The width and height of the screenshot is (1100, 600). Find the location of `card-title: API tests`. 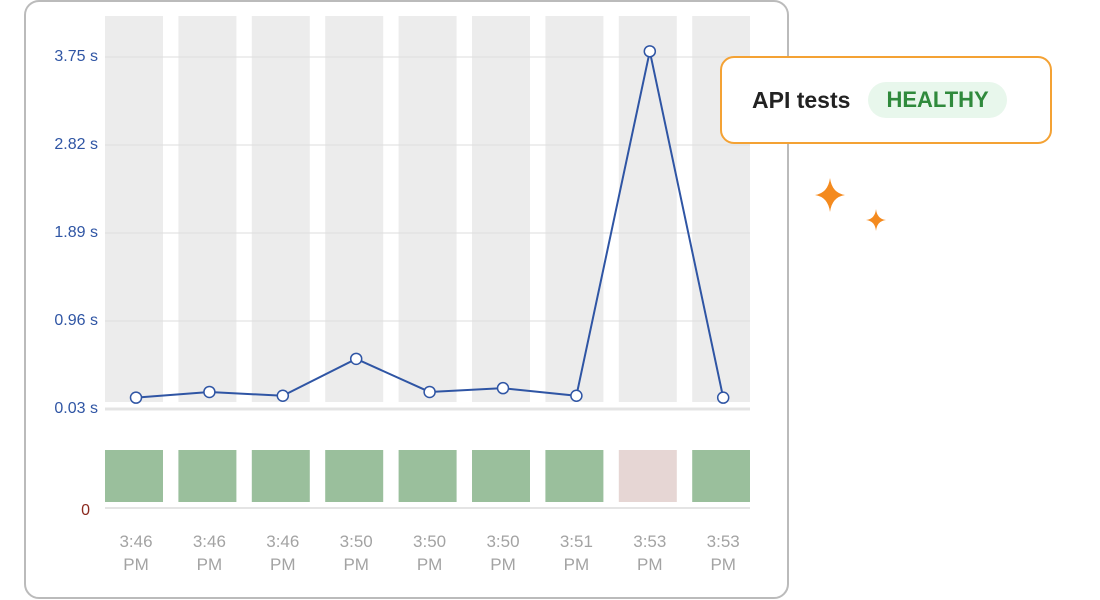

card-title: API tests is located at coordinates (801, 99).